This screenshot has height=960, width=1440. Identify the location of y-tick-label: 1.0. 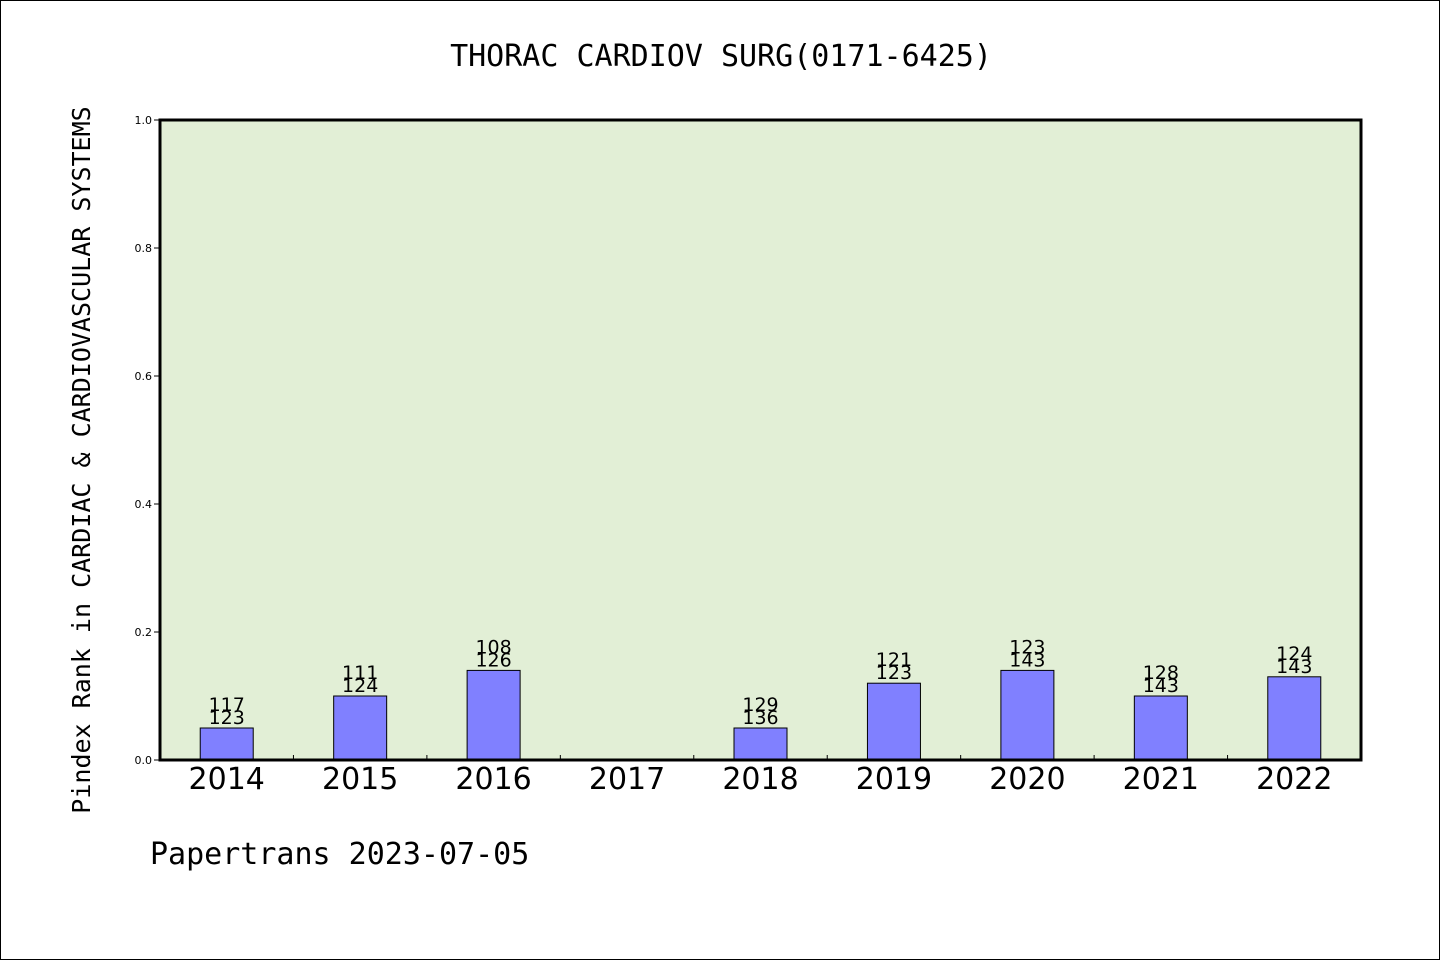
(144, 120).